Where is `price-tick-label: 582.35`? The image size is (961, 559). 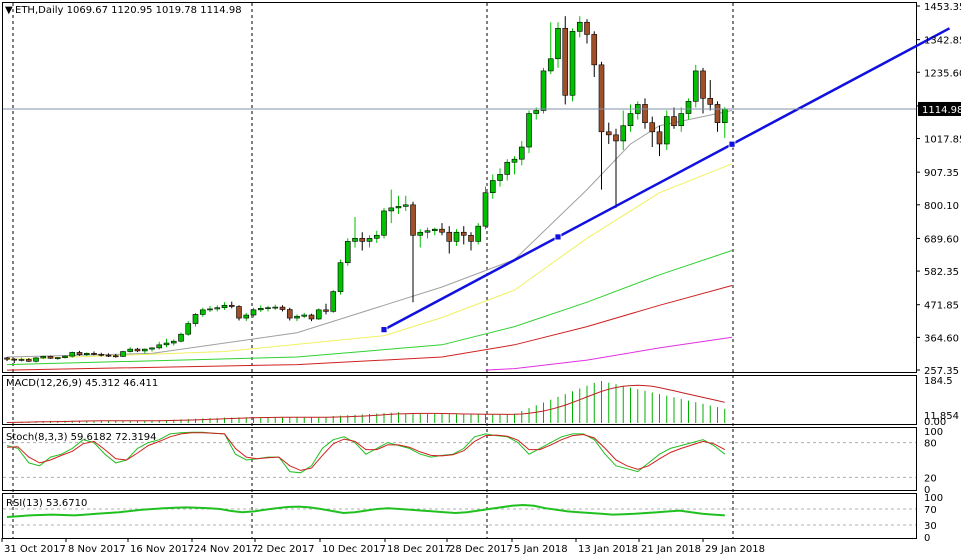 price-tick-label: 582.35 is located at coordinates (941, 272).